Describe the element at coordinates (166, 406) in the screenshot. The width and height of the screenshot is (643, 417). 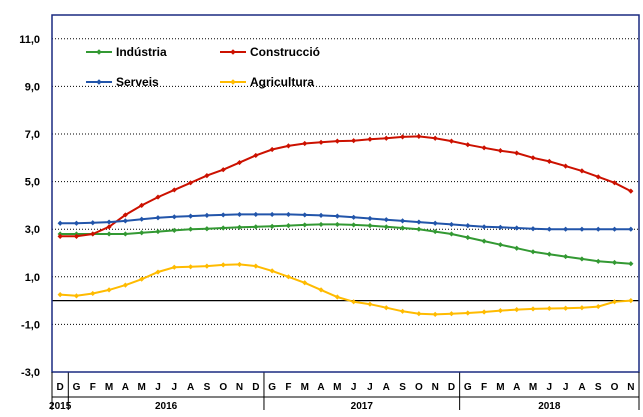
I see `year-label: 2016` at that location.